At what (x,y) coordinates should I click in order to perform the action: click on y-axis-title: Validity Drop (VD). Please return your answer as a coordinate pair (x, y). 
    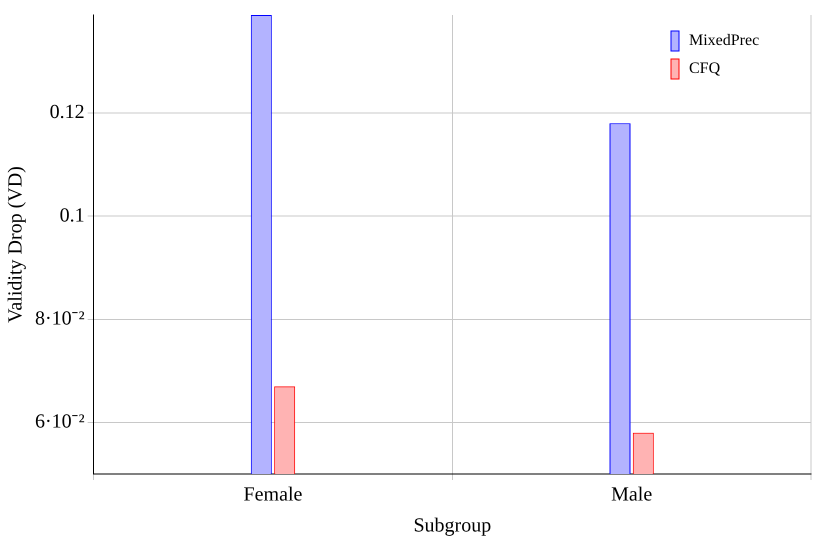
    Looking at the image, I should click on (15, 244).